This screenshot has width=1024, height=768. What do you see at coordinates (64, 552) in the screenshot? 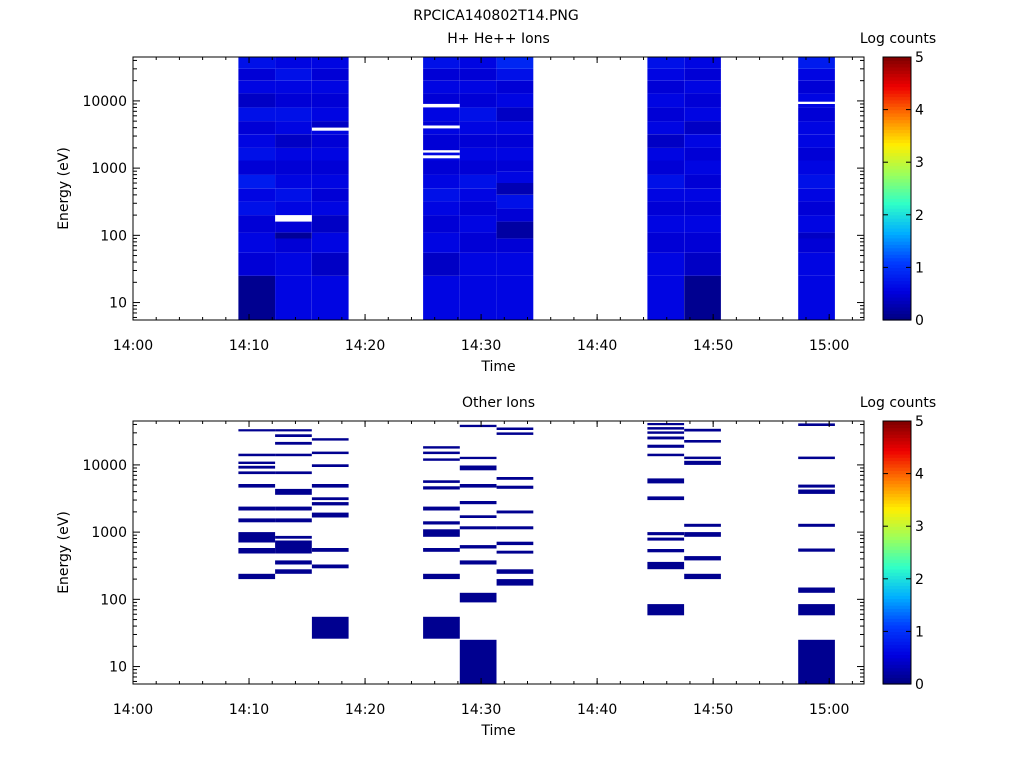
I see `y-axis-label: Energy (eV)` at bounding box center [64, 552].